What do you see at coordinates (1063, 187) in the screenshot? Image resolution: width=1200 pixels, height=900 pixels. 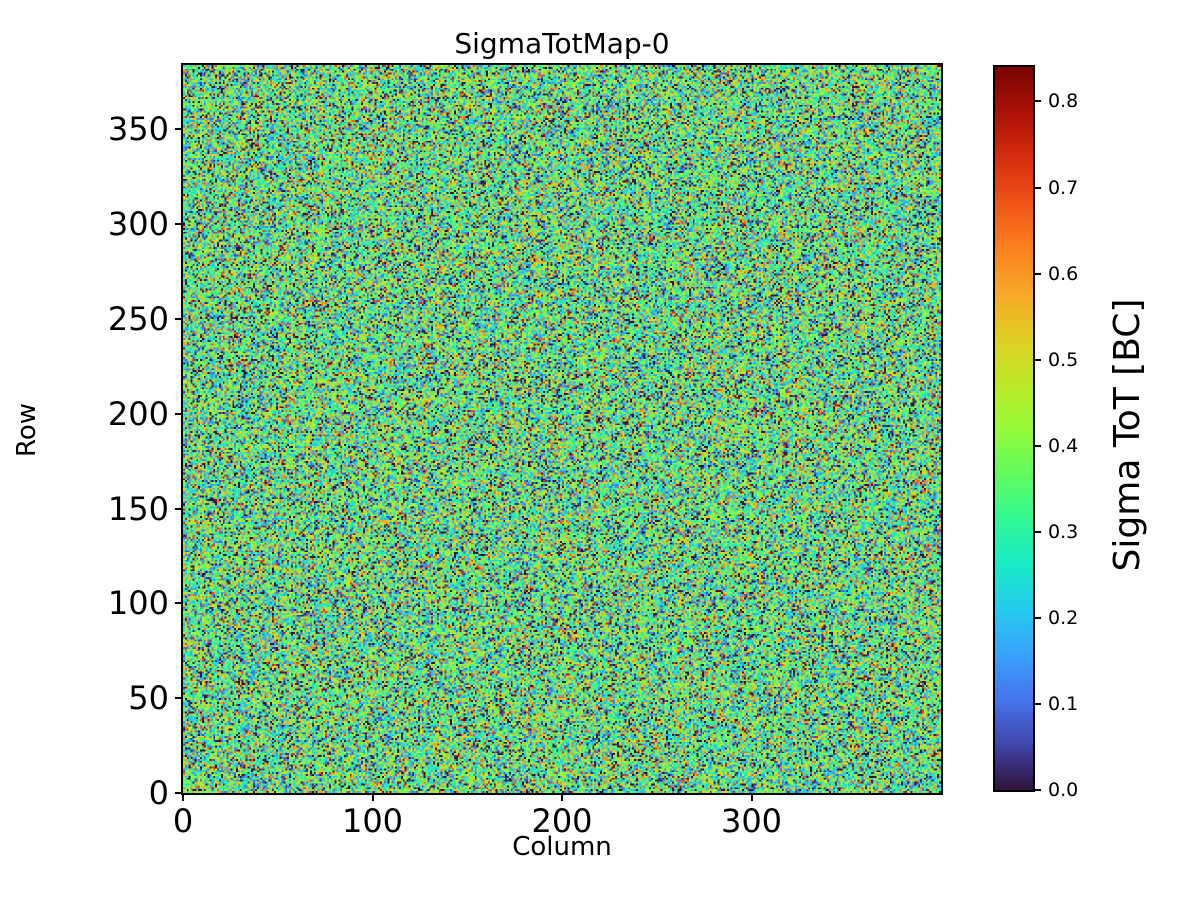 I see `colorbar-tick-label: 0.7` at bounding box center [1063, 187].